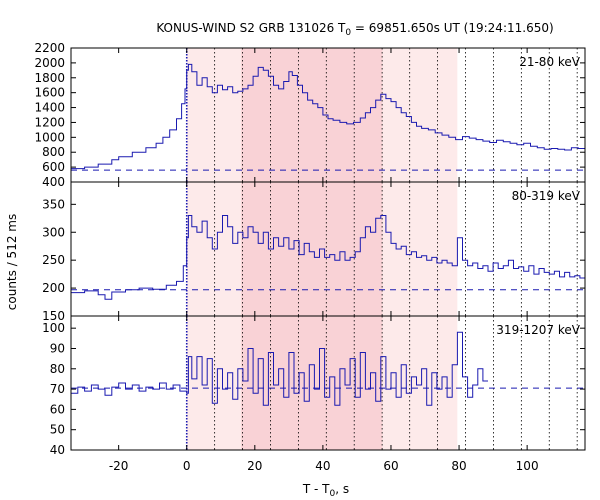 Image resolution: width=600 pixels, height=500 pixels. I want to click on x-axis-label-subscript: 0, so click(333, 494).